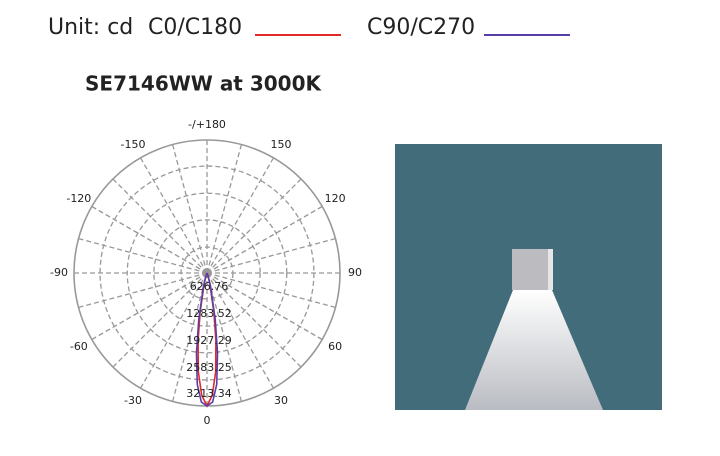 The width and height of the screenshot is (720, 456). I want to click on angle-tick-label: -150, so click(133, 144).